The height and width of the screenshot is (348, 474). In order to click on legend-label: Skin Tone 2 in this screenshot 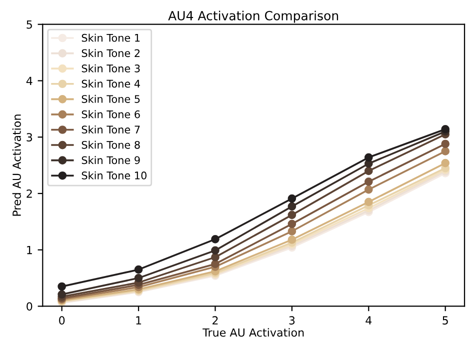, I will do `click(111, 53)`.